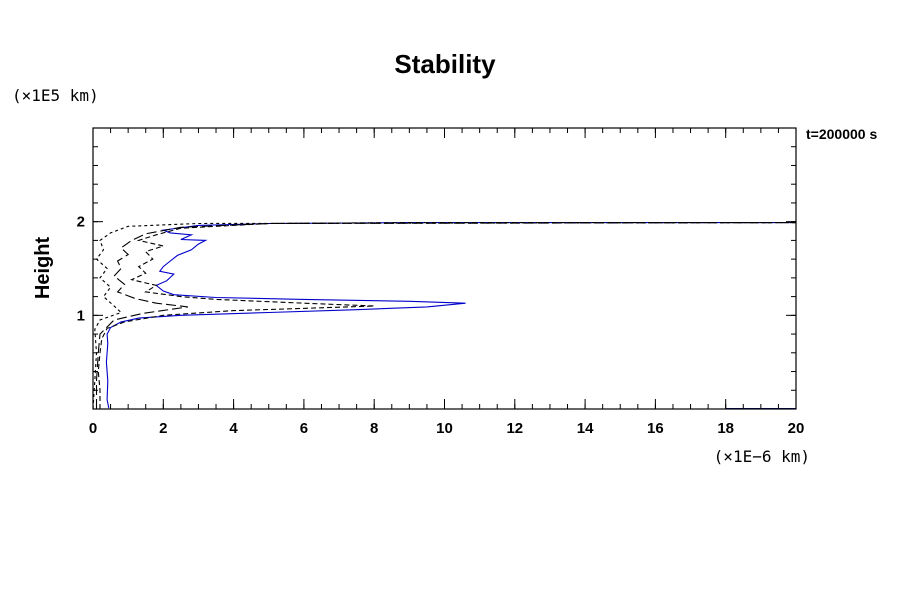 The height and width of the screenshot is (600, 900). Describe the element at coordinates (841, 134) in the screenshot. I see `time-annotation: t=200000 s` at that location.